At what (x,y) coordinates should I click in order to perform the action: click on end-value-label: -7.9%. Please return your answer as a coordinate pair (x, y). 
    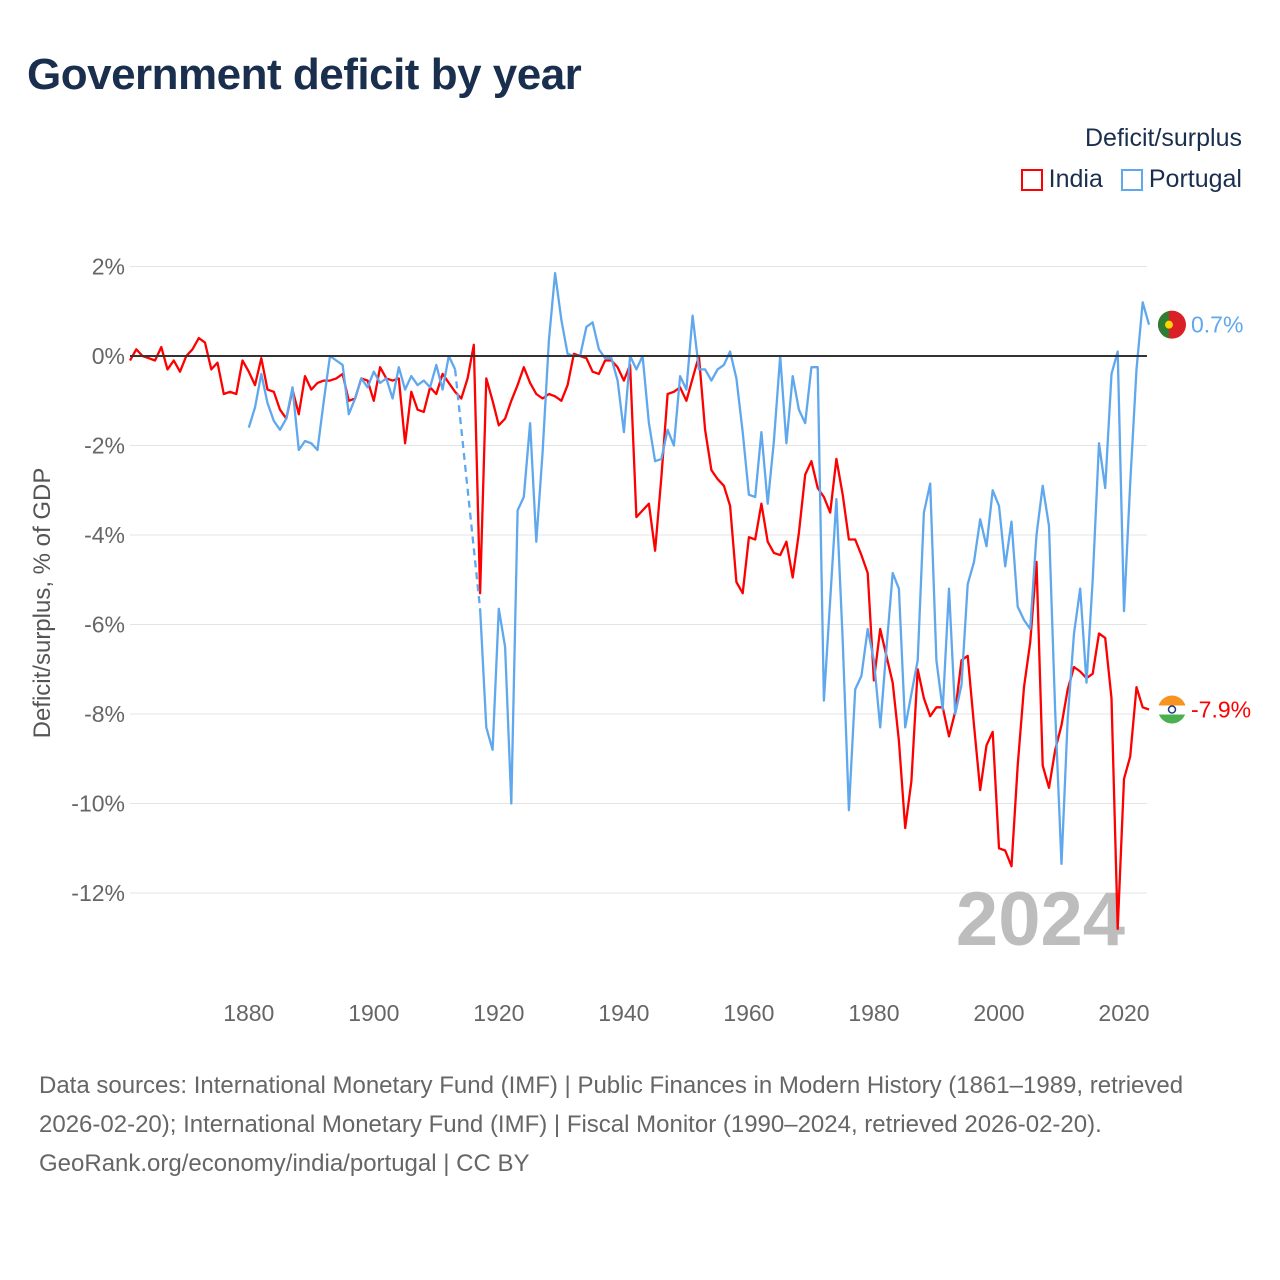
    Looking at the image, I should click on (1221, 710).